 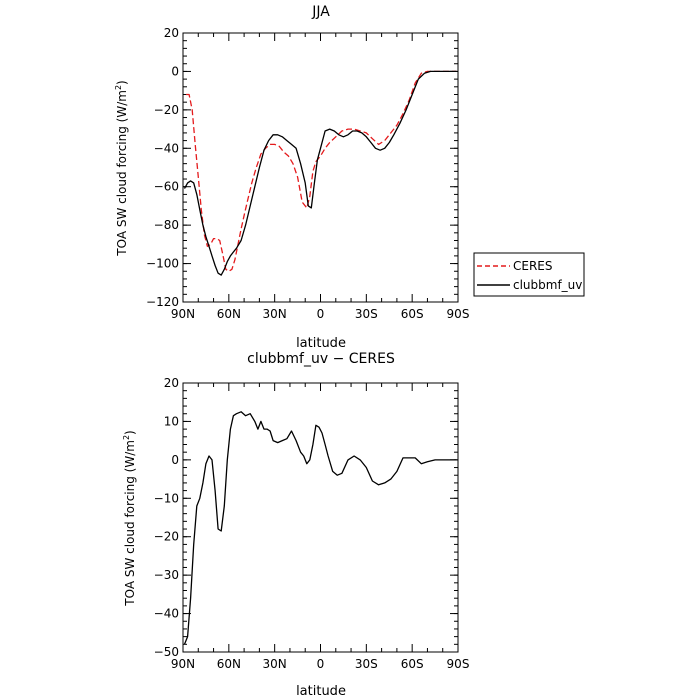 What do you see at coordinates (122, 82) in the screenshot?
I see `top-ylabel-end: )` at bounding box center [122, 82].